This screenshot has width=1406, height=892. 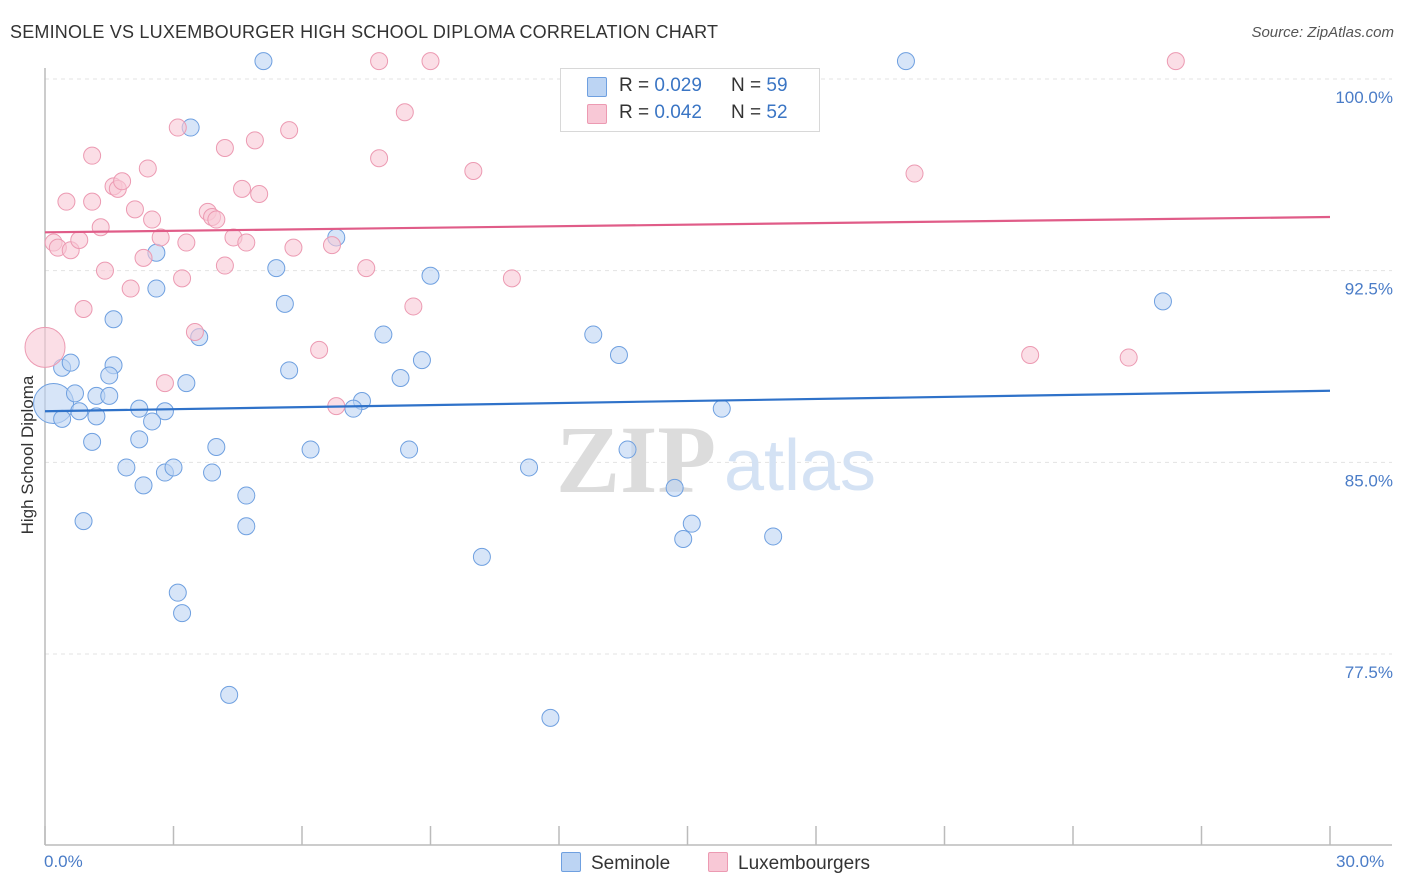 What do you see at coordinates (1360, 861) in the screenshot?
I see `x-tick-max: 30.0%` at bounding box center [1360, 861].